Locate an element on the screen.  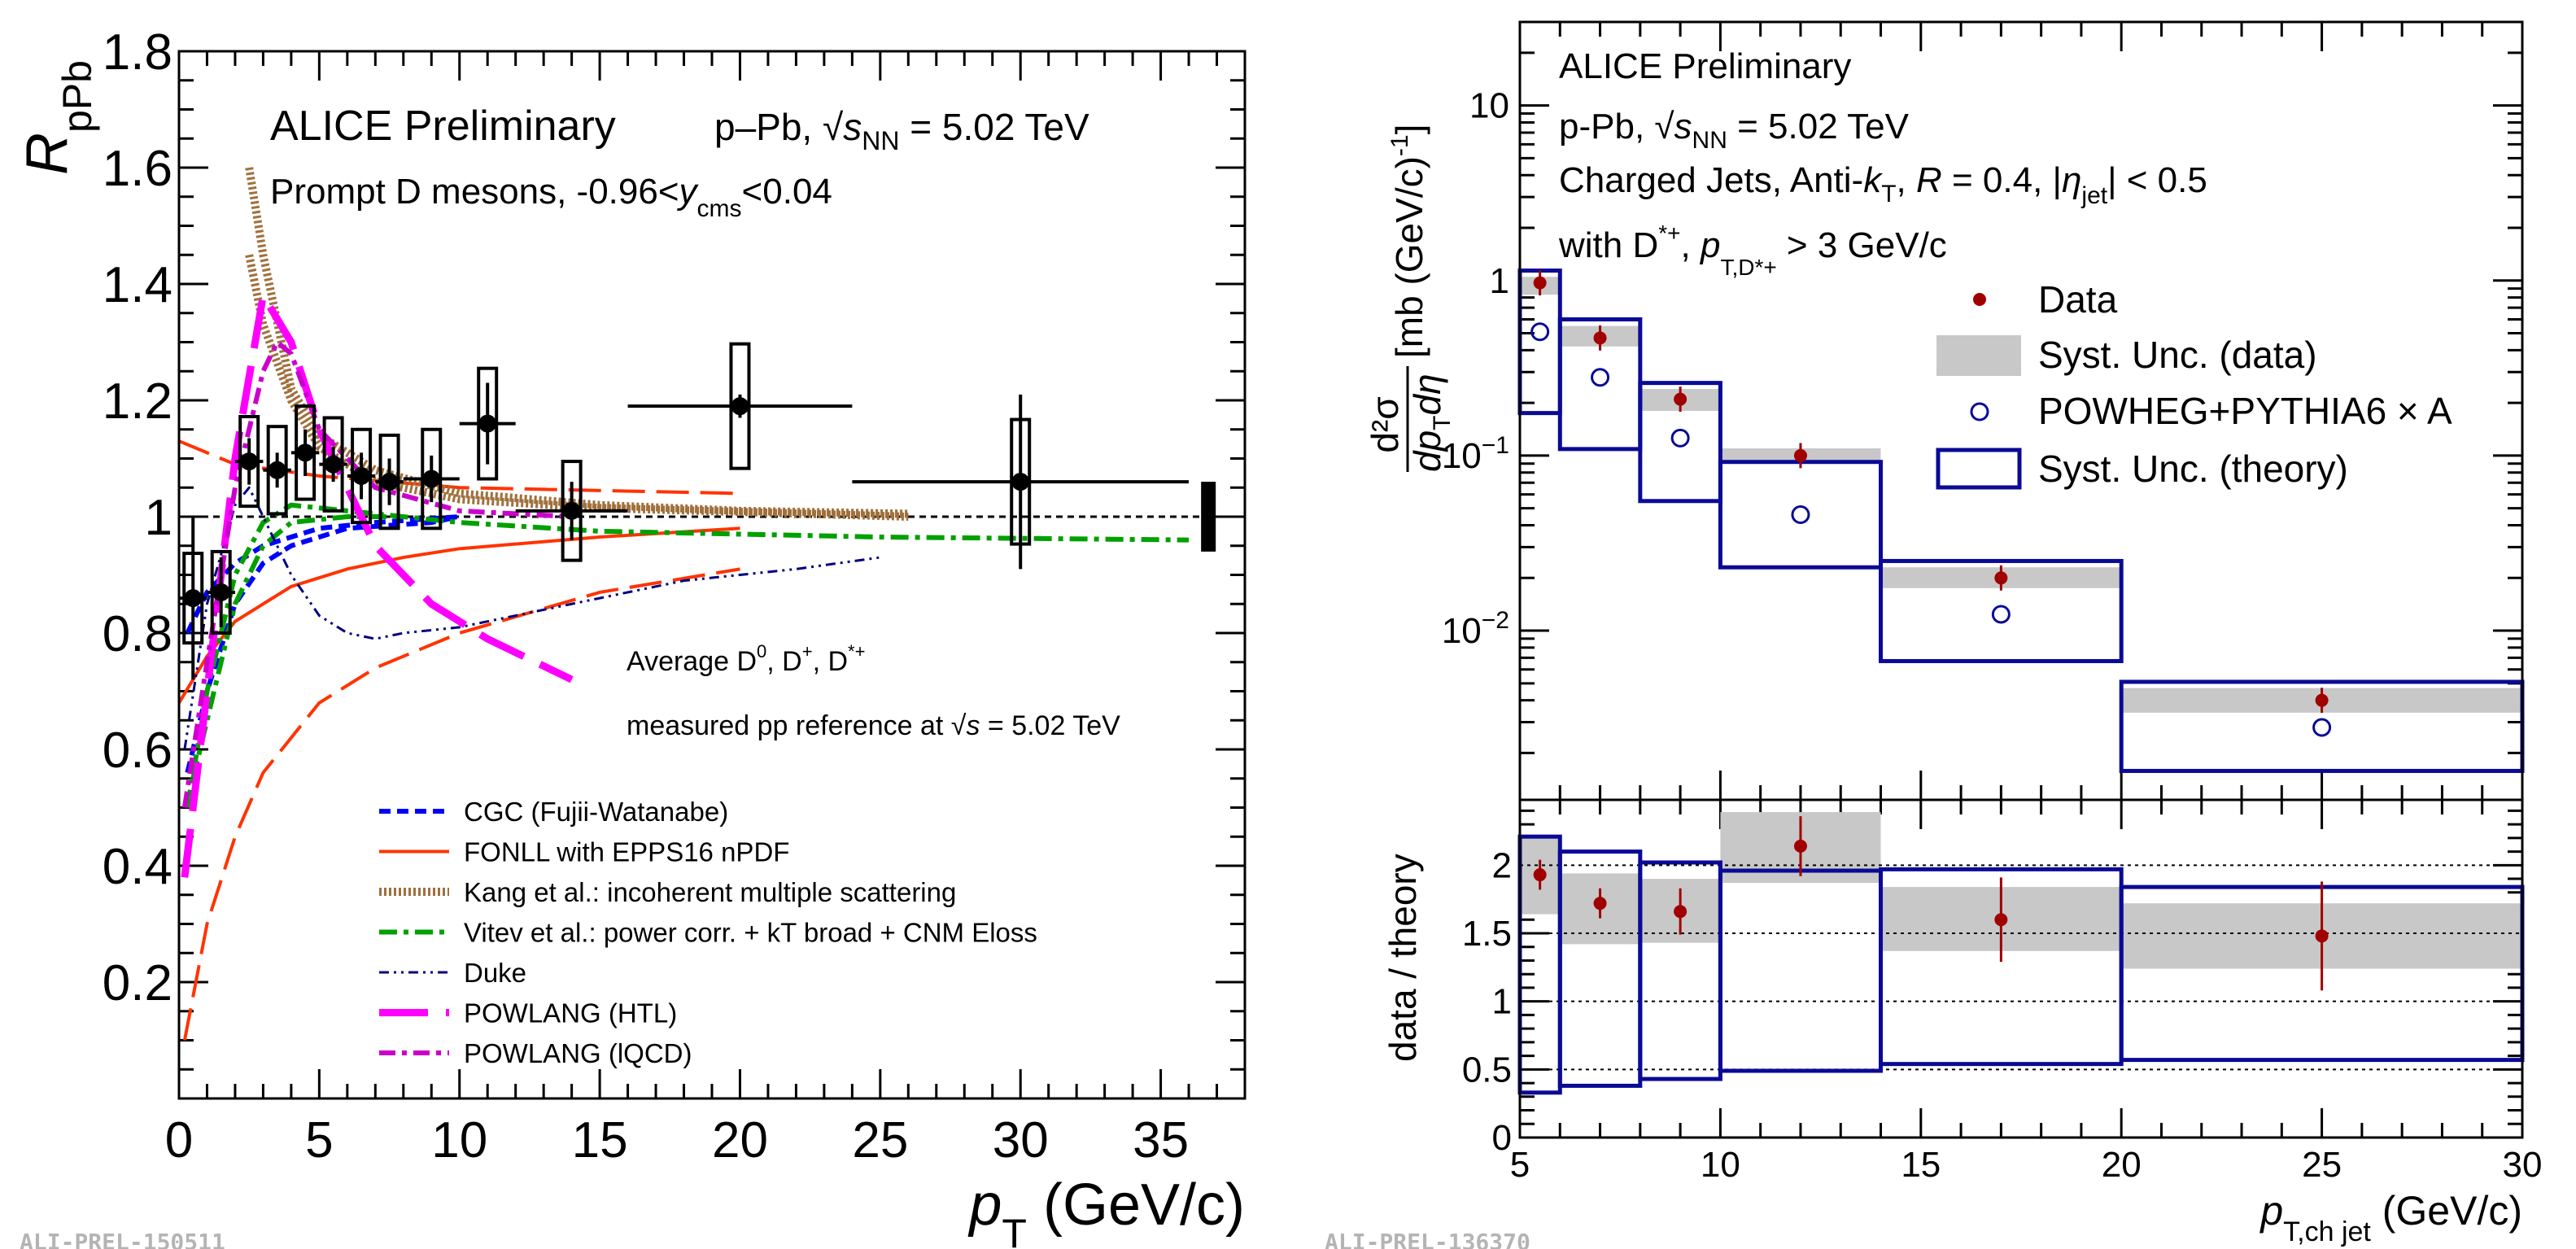
model-curve-powlang-htl is located at coordinates (377, 584).